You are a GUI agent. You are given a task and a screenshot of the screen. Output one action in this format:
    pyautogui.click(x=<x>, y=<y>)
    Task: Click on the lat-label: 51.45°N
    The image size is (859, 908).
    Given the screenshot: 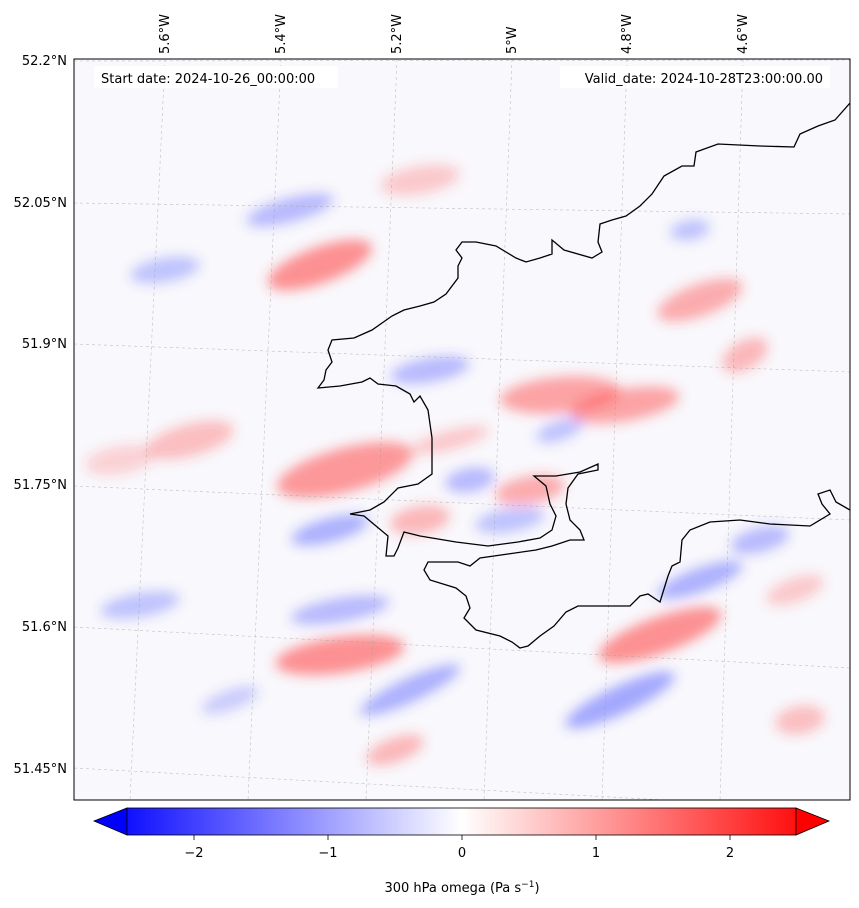 What is the action you would take?
    pyautogui.click(x=40, y=769)
    